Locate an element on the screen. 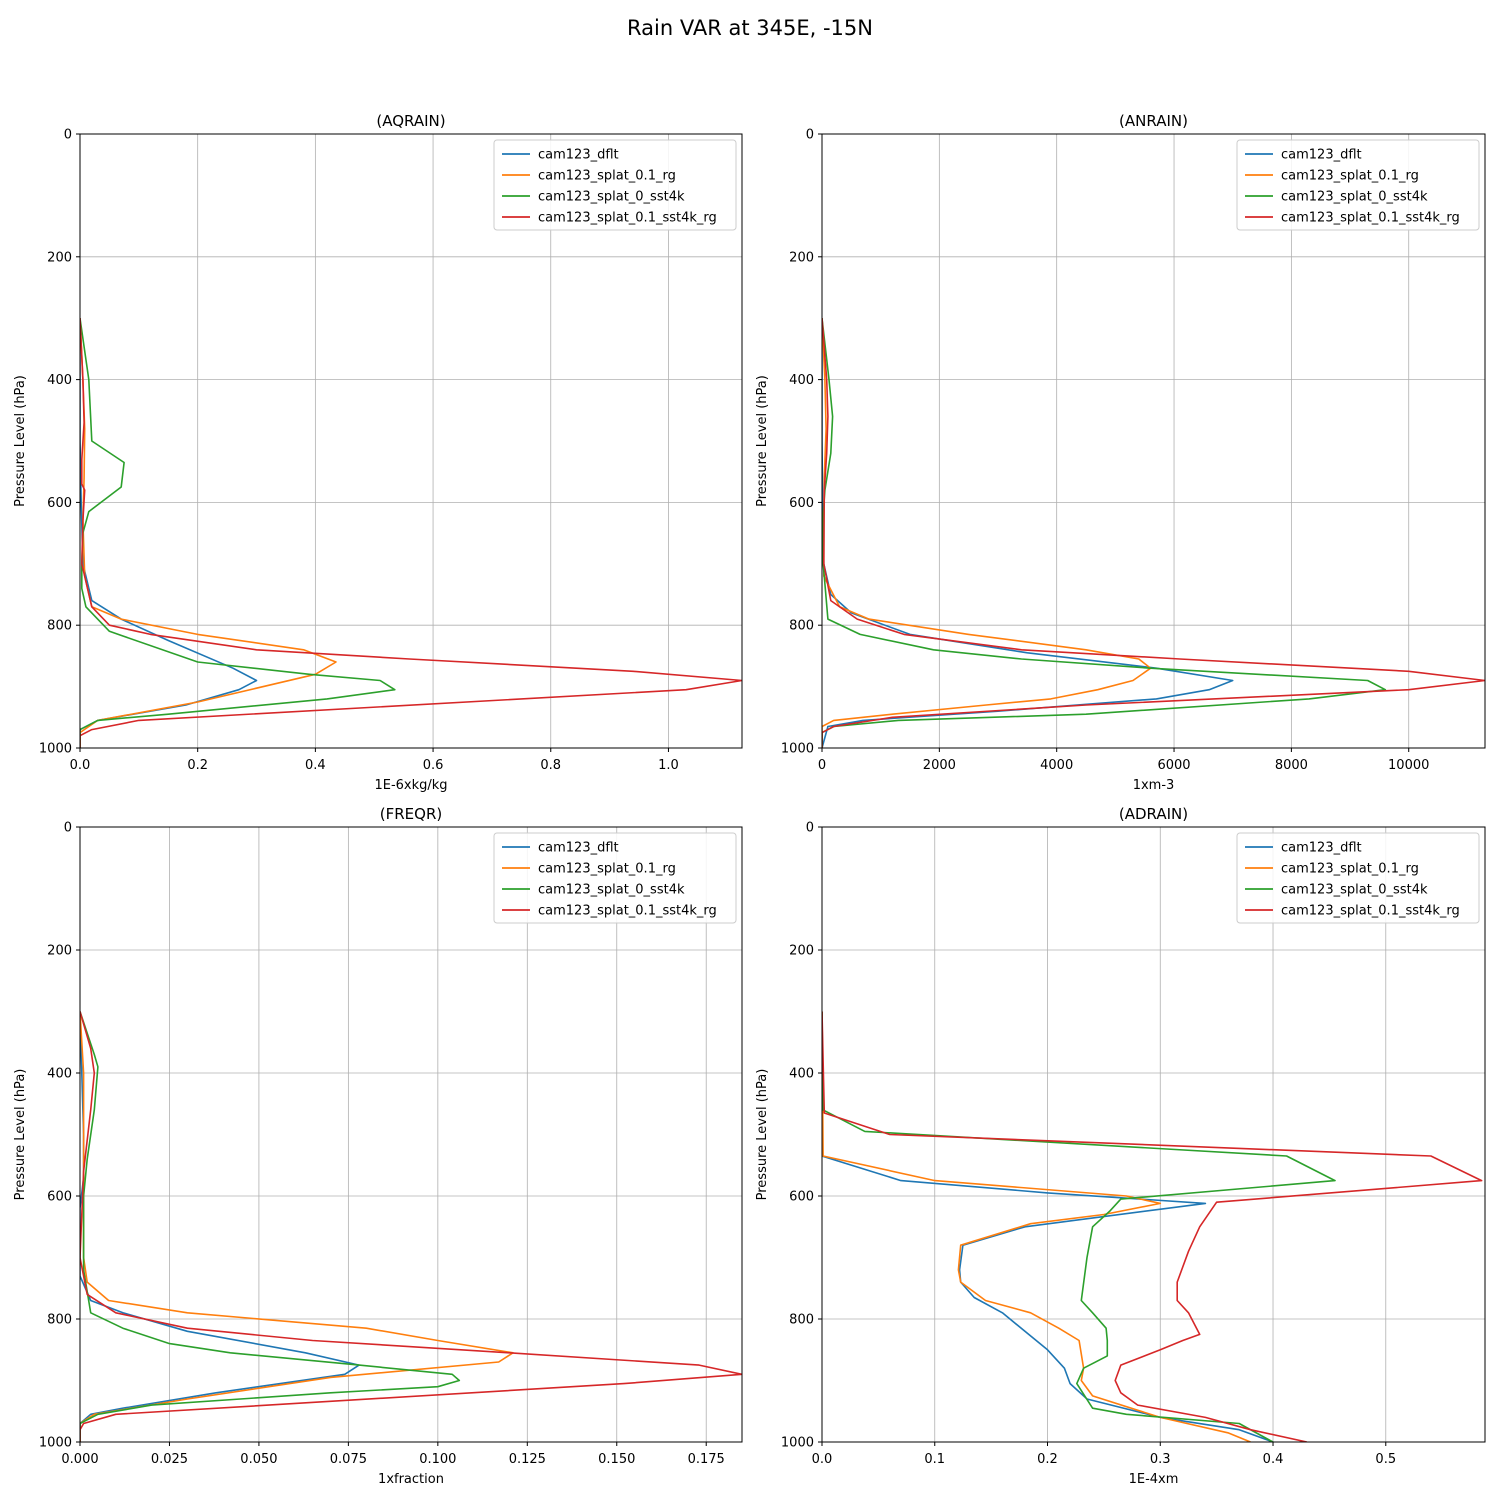  x-tick-label: 10000 is located at coordinates (1408, 765).